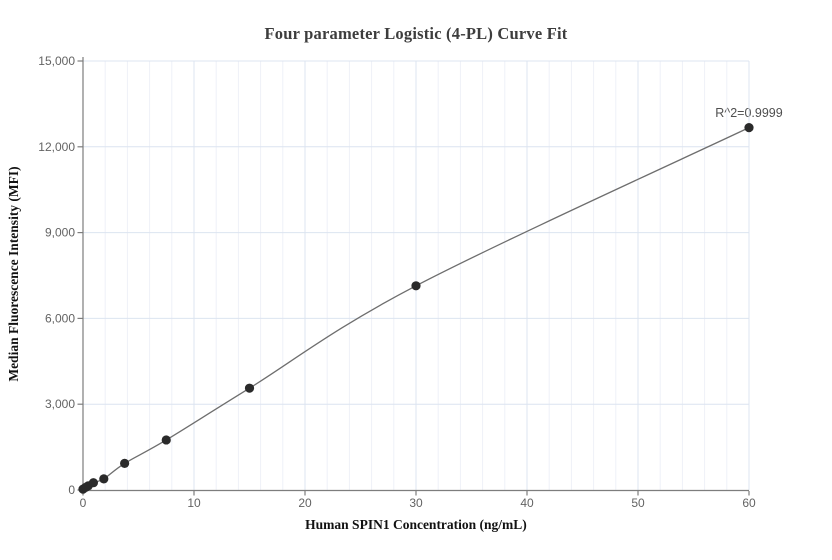 This screenshot has height=560, width=832. Describe the element at coordinates (416, 33) in the screenshot. I see `chart-title: Four parameter Logistic (4-PL) Curve Fit` at that location.